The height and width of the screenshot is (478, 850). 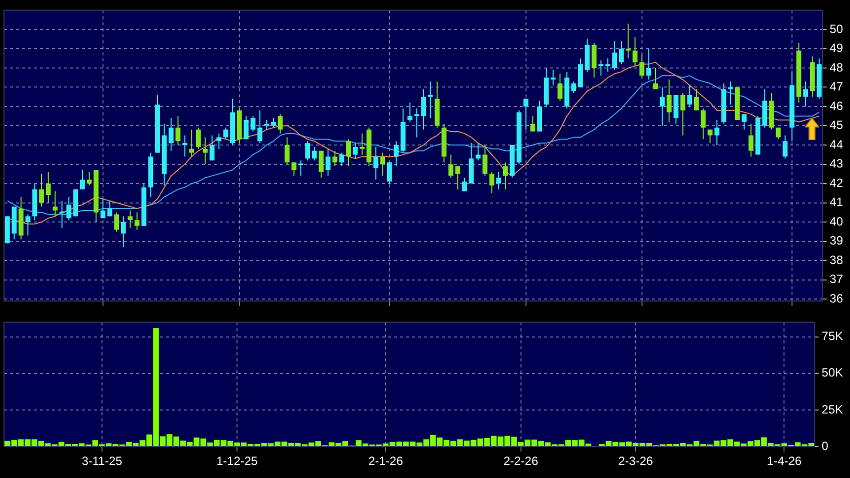 What do you see at coordinates (837, 87) in the screenshot?
I see `y-tick-label: 47` at bounding box center [837, 87].